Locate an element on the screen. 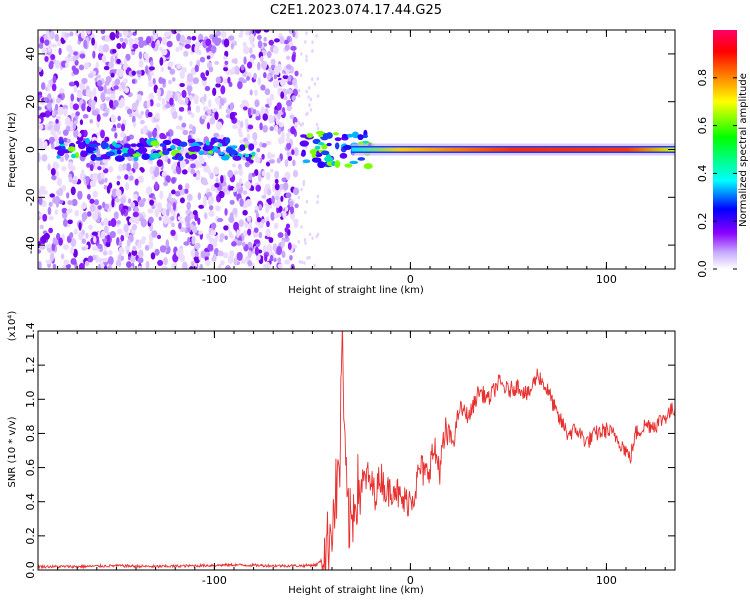 This screenshot has height=600, width=750. snr-y-multiplier: (x10⁴) is located at coordinates (12, 326).